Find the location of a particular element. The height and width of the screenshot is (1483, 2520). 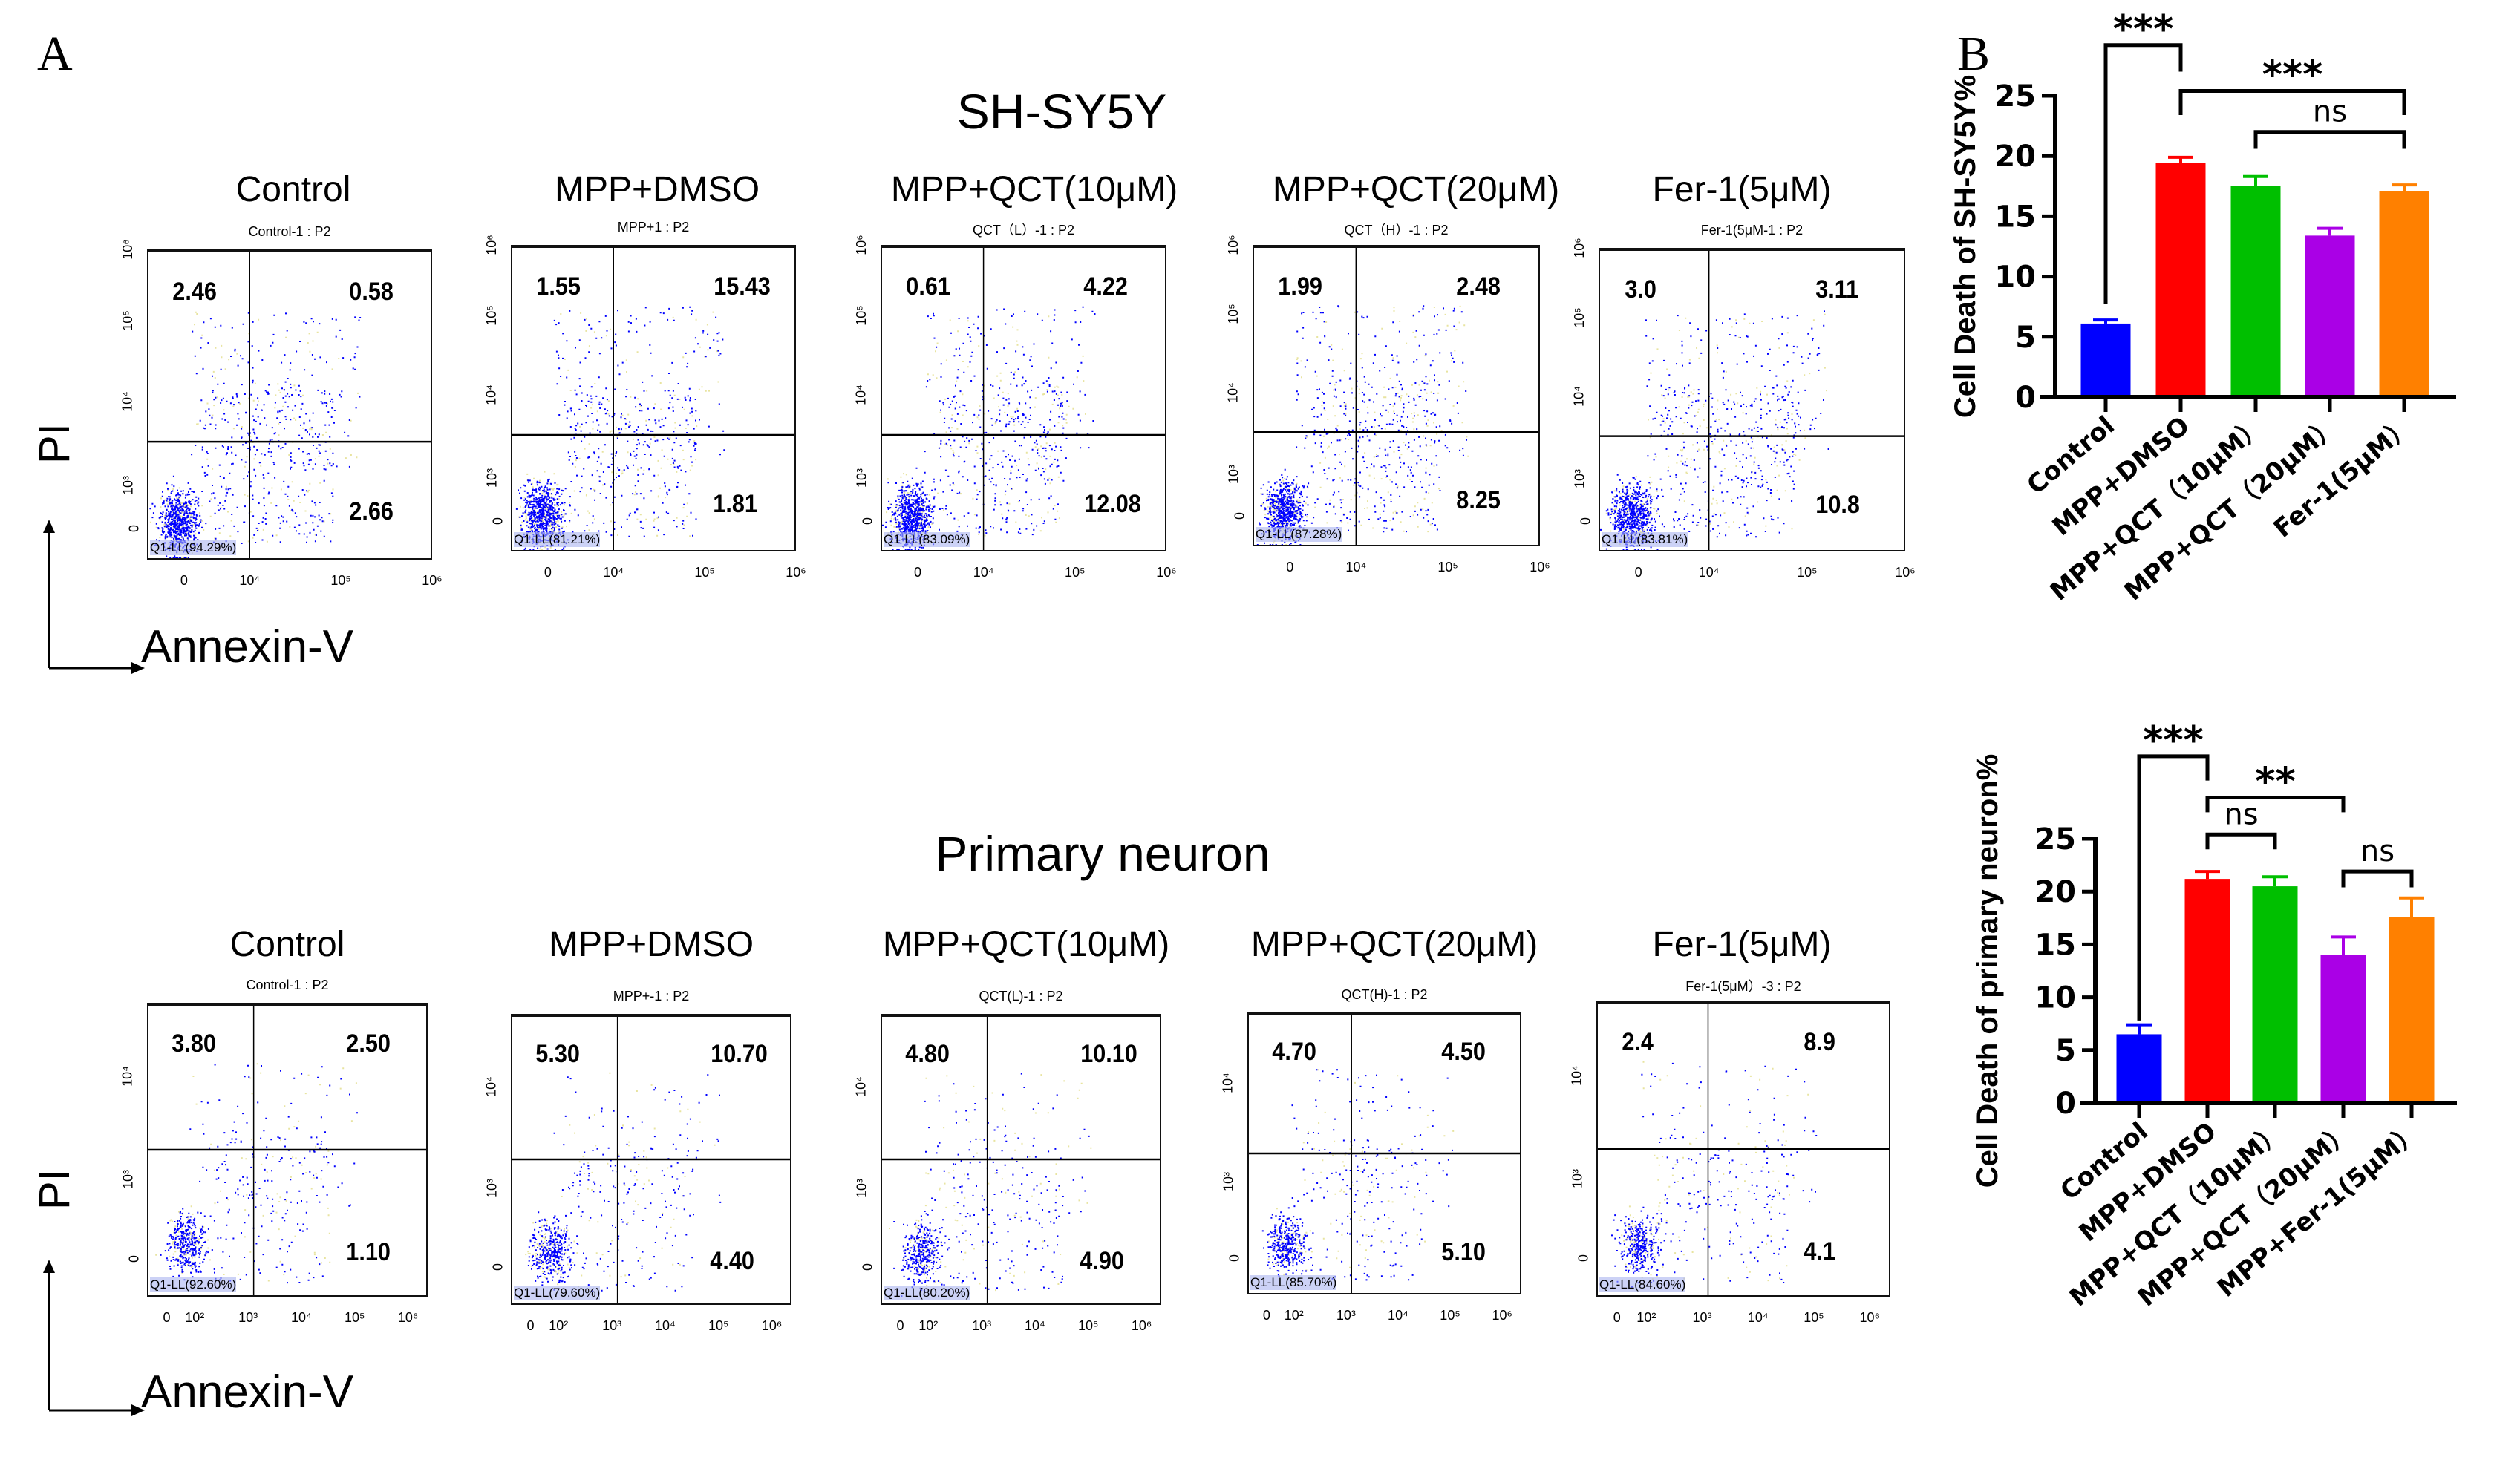

quadrant-lr-value: 8.25 is located at coordinates (1479, 500).